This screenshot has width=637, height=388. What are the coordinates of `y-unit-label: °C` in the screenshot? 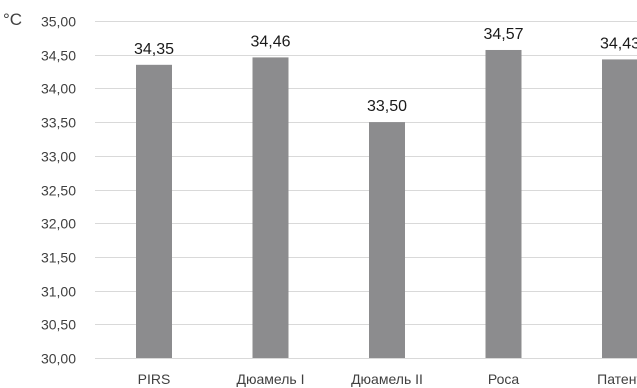 It's located at (13, 19).